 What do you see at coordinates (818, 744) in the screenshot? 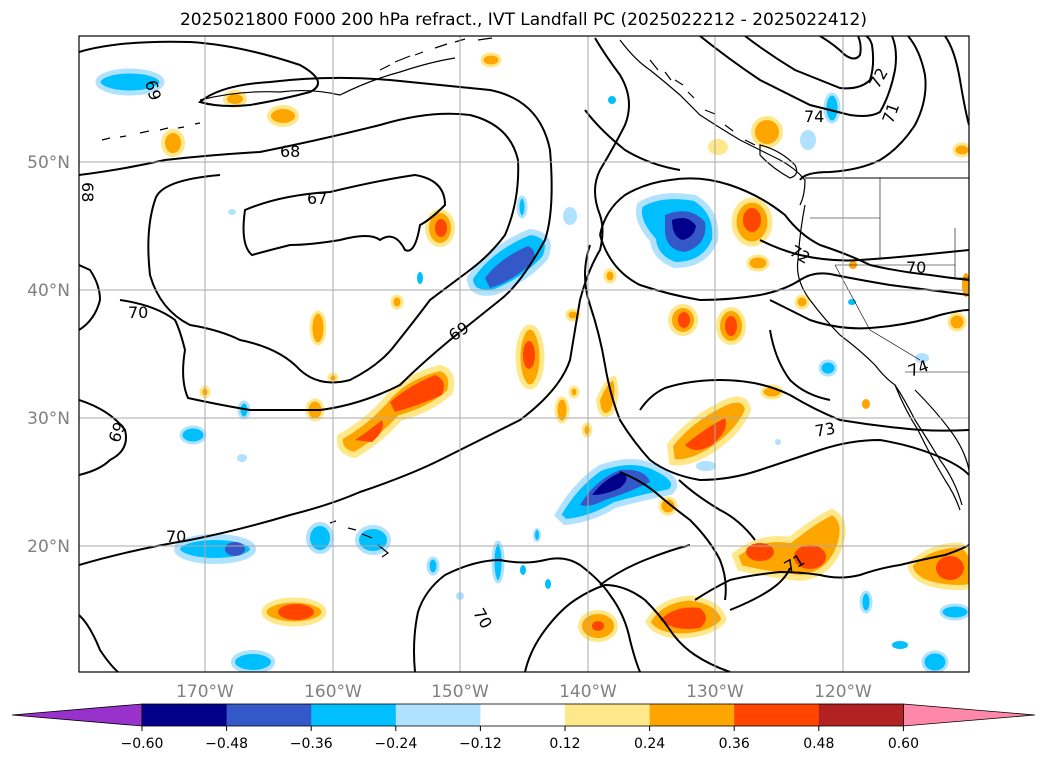
I see `colorbar-tick-label: 0.48` at bounding box center [818, 744].